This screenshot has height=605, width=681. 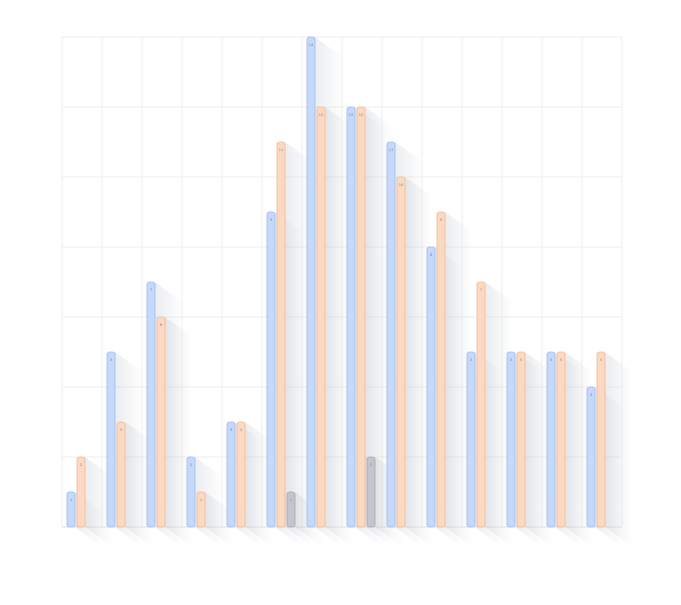 I want to click on data-label: 8, so click(x=431, y=255).